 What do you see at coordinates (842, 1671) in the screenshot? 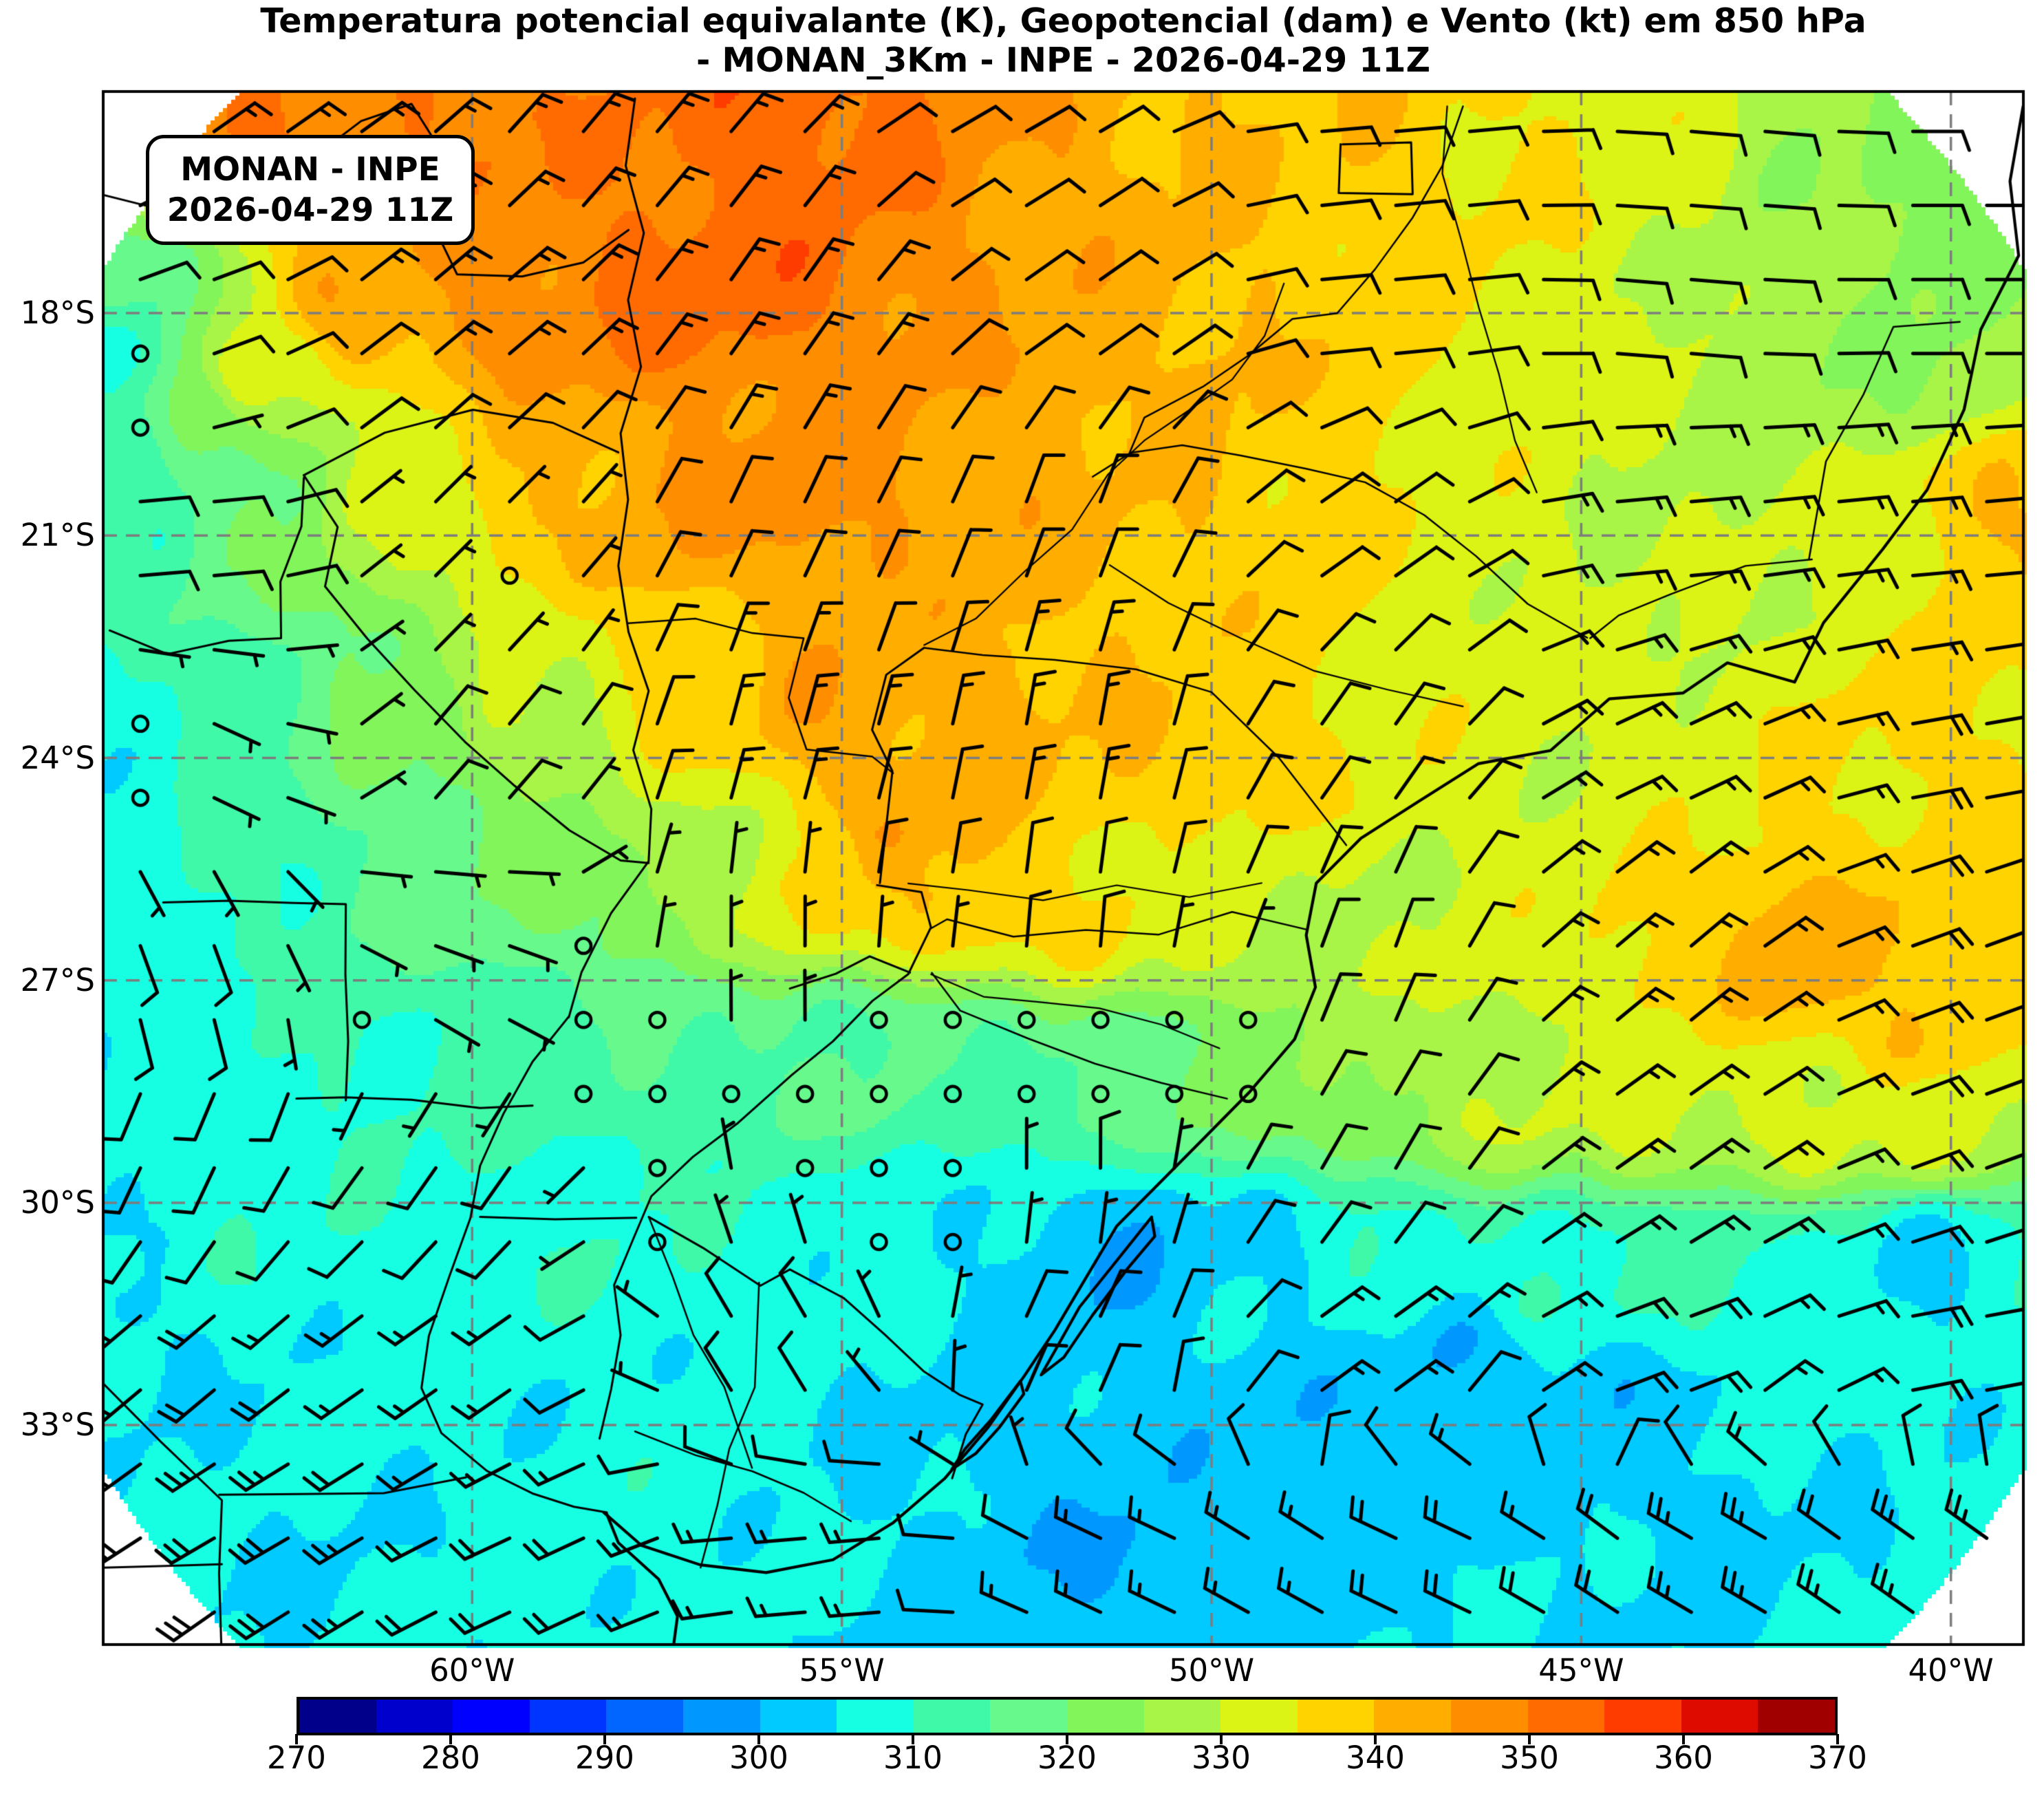
I see `x-tick-label: 55°W` at bounding box center [842, 1671].